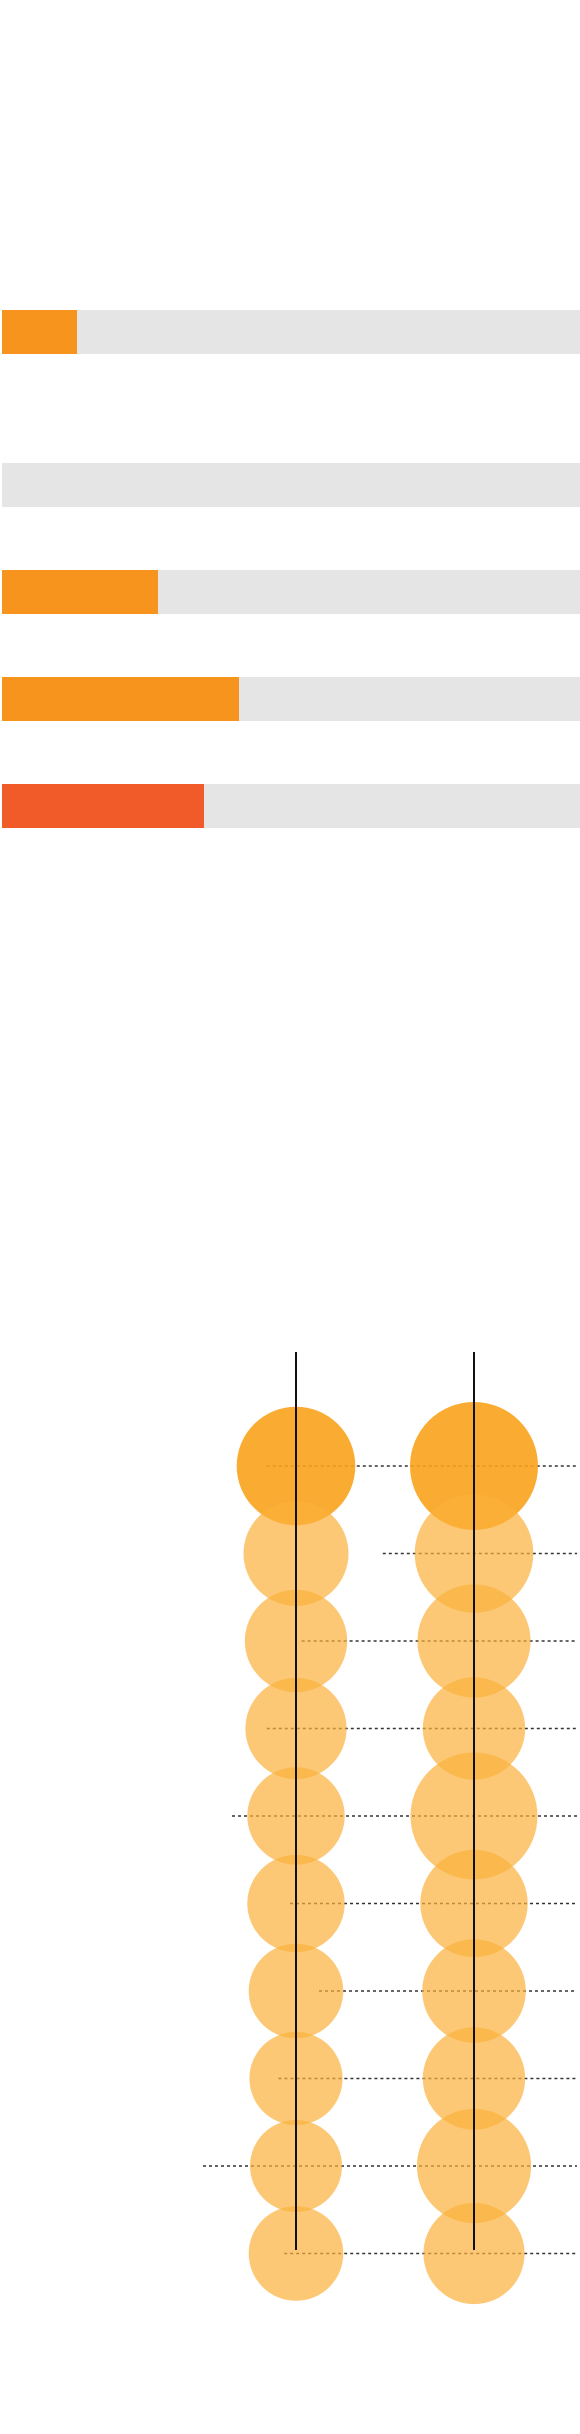  What do you see at coordinates (474, 2253) in the screenshot?
I see `bubble-col2-row10` at bounding box center [474, 2253].